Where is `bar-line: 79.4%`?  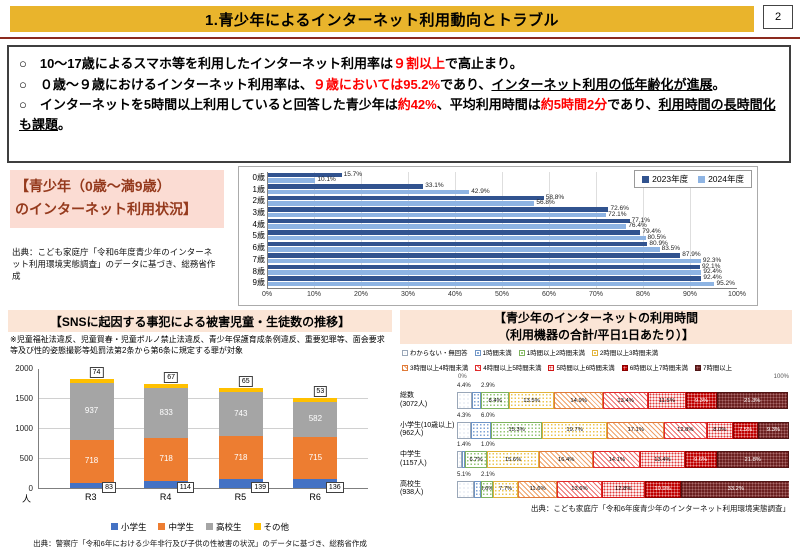
bar-line: 79.4% is located at coordinates (502, 232).